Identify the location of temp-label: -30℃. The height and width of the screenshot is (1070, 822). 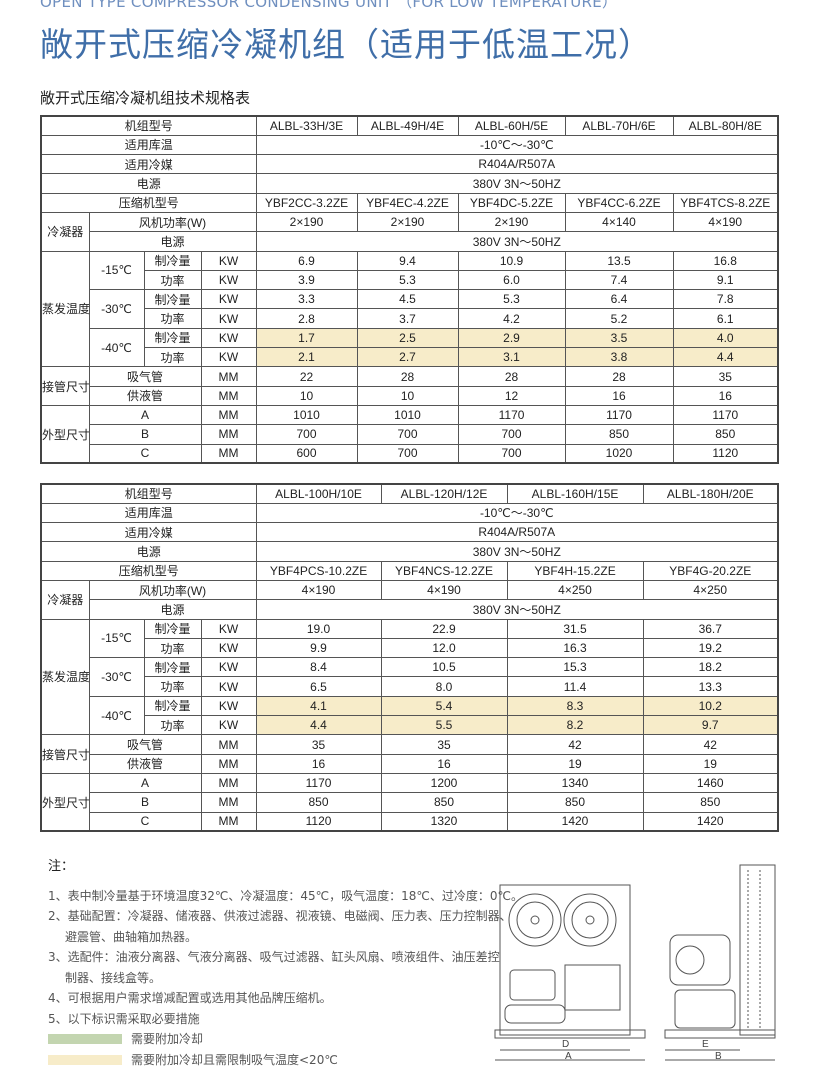
(116, 309).